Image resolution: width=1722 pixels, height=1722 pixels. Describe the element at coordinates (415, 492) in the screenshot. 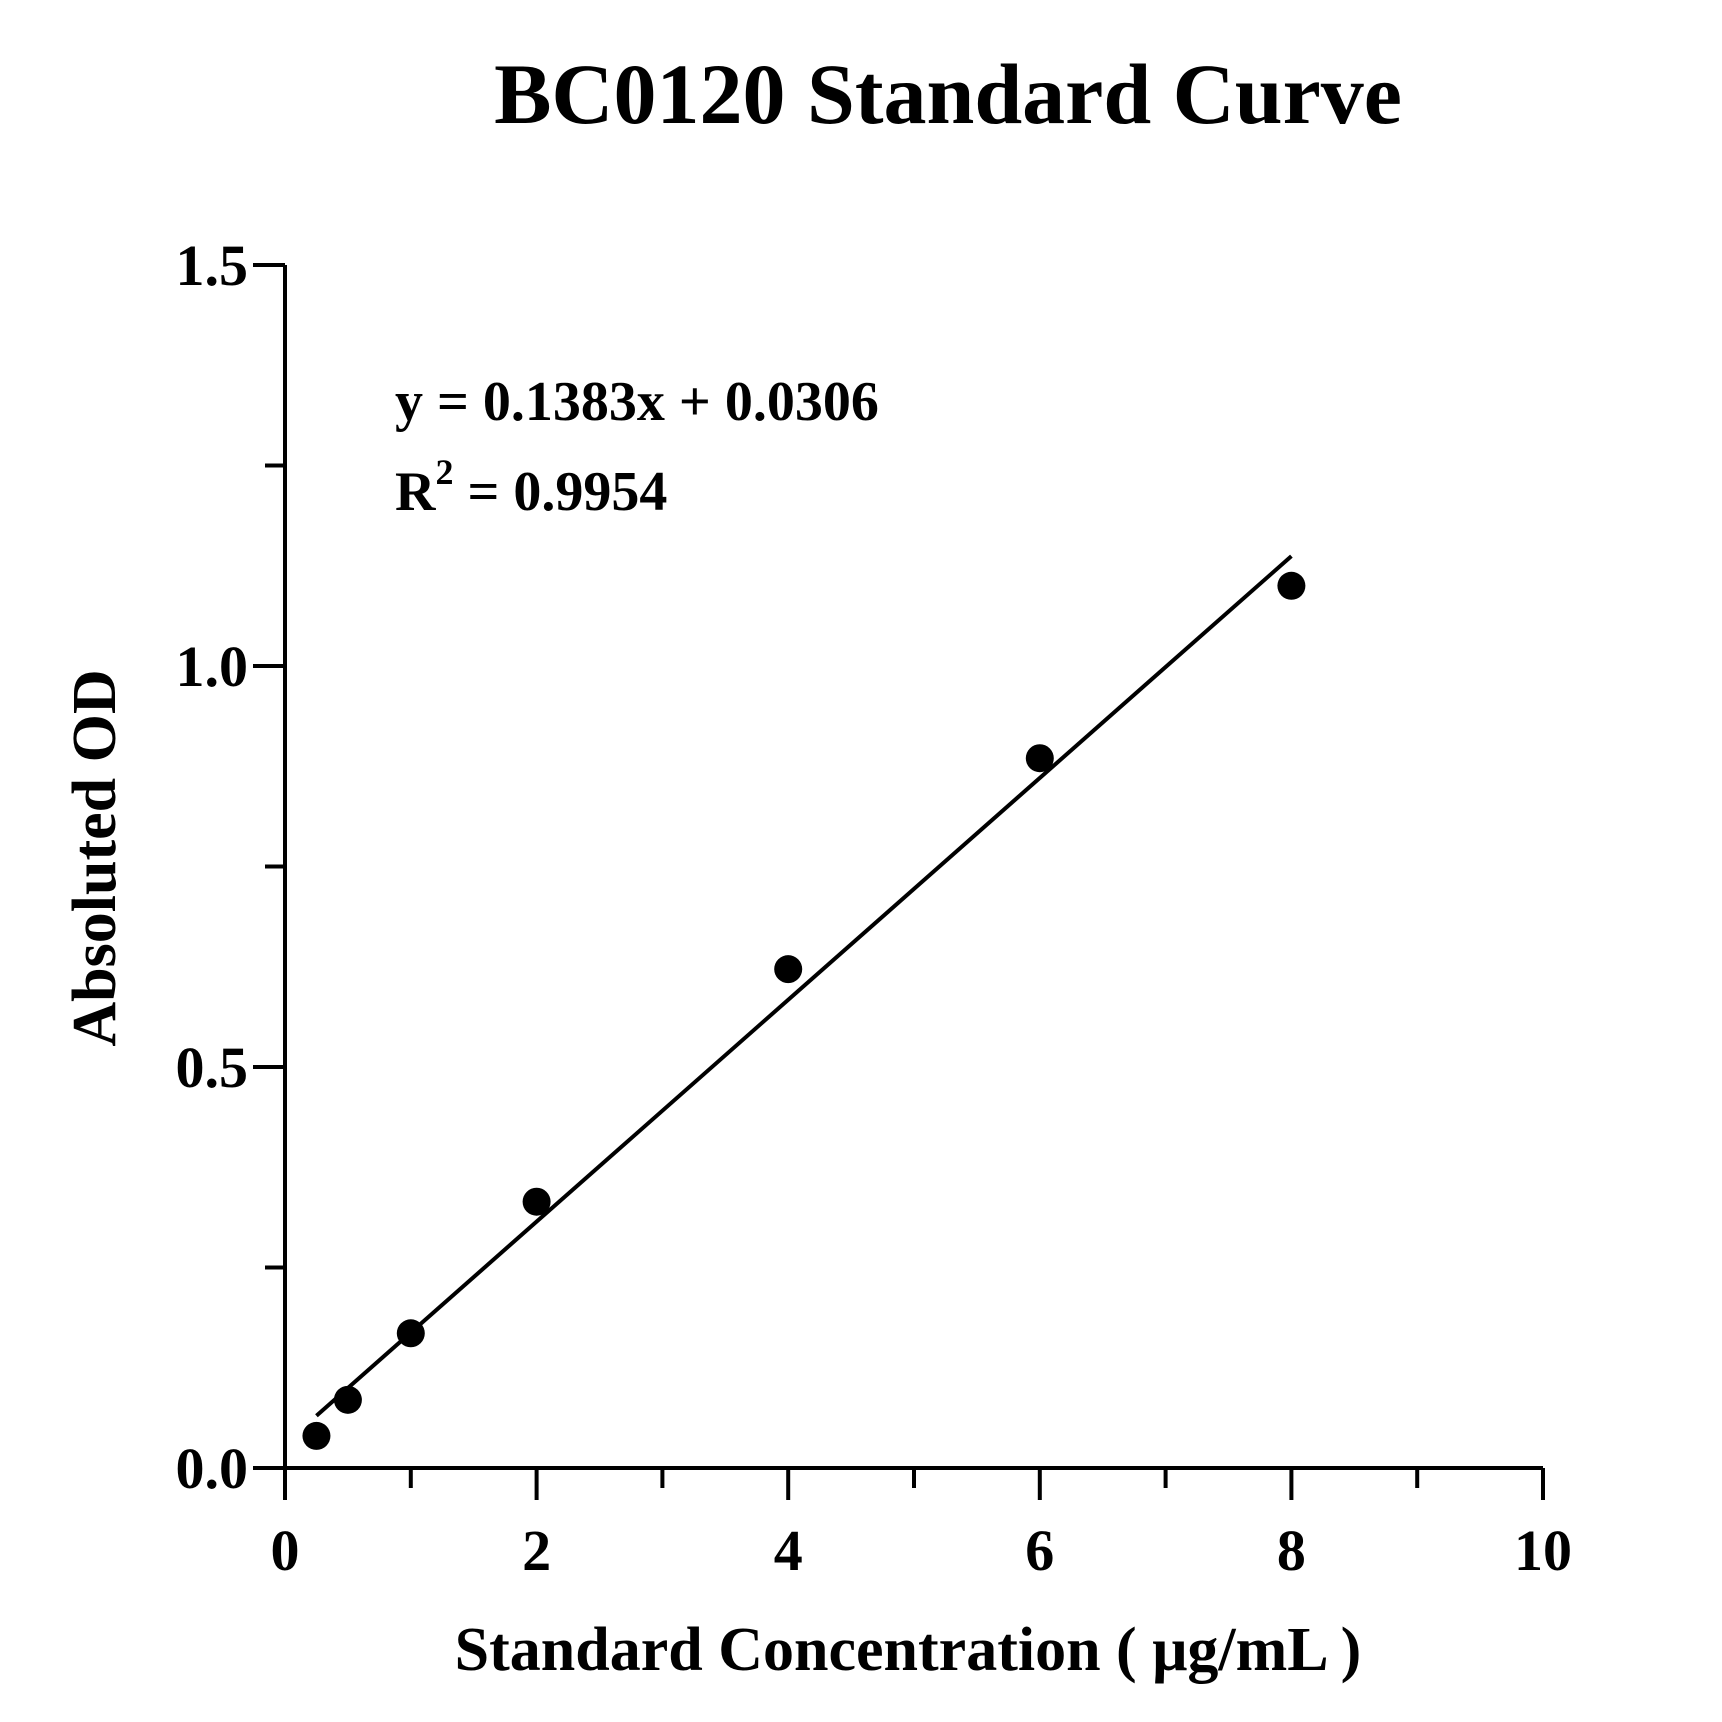

I see `r-squared-prefix: R` at that location.